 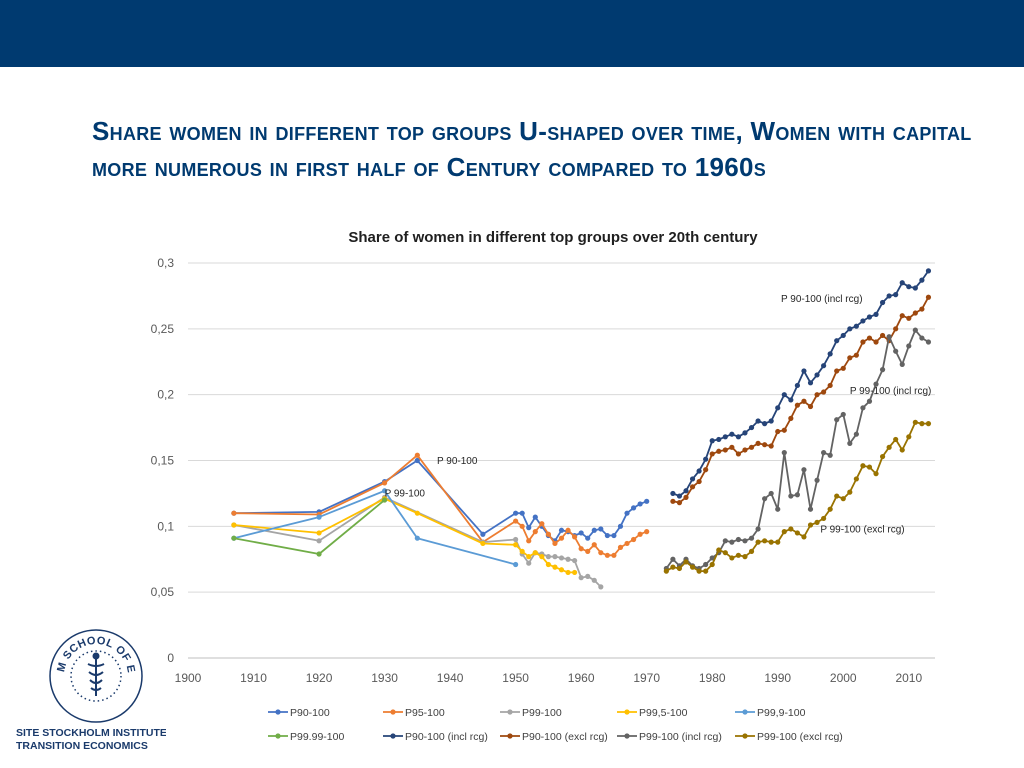 I want to click on x-tick-label: 1940, so click(x=450, y=678).